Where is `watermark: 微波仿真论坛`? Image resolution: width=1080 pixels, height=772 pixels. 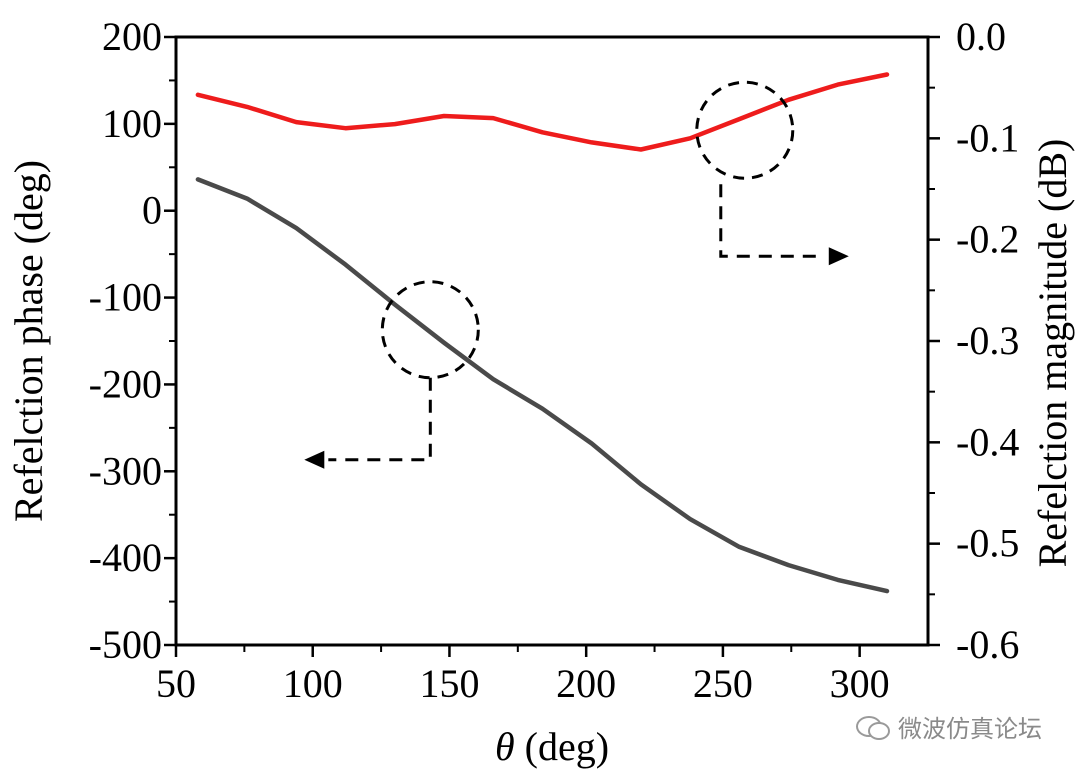
watermark: 微波仿真论坛 is located at coordinates (949, 726).